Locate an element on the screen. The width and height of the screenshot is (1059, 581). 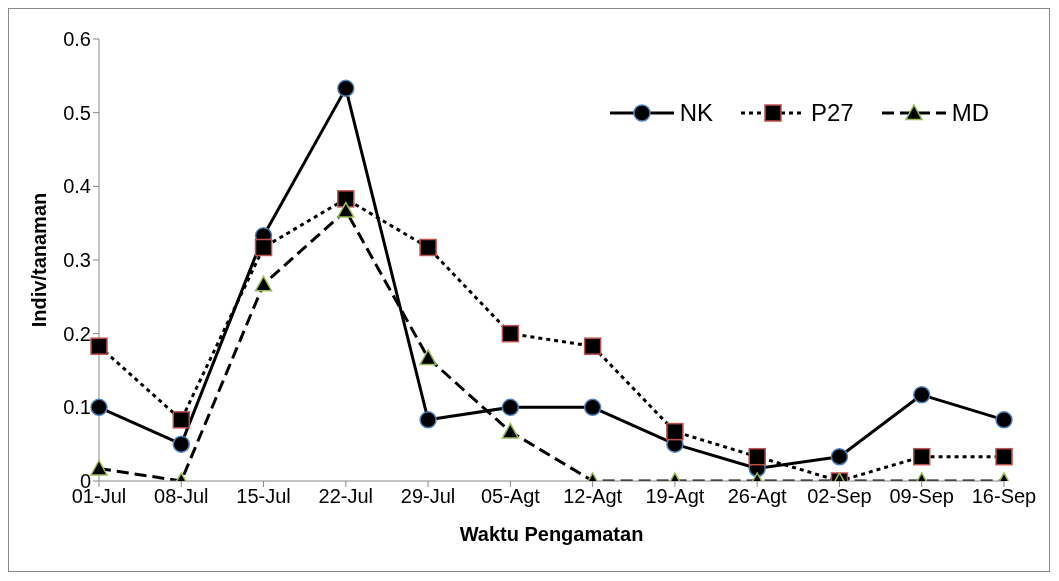
x-tick-label: 19-Agt is located at coordinates (675, 496).